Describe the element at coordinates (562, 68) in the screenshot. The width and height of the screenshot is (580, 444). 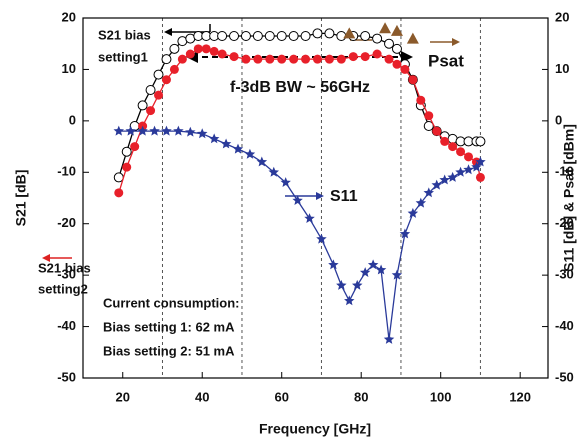
I see `y2-tick-label: 10` at that location.